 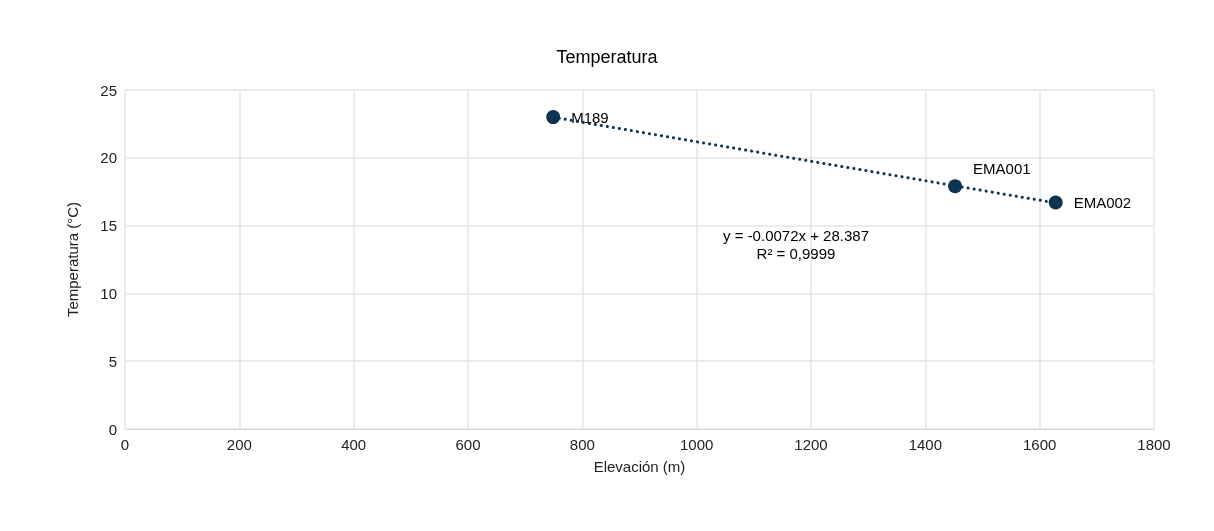 I want to click on y-axis-title: Temperatura (°C), so click(x=72, y=259).